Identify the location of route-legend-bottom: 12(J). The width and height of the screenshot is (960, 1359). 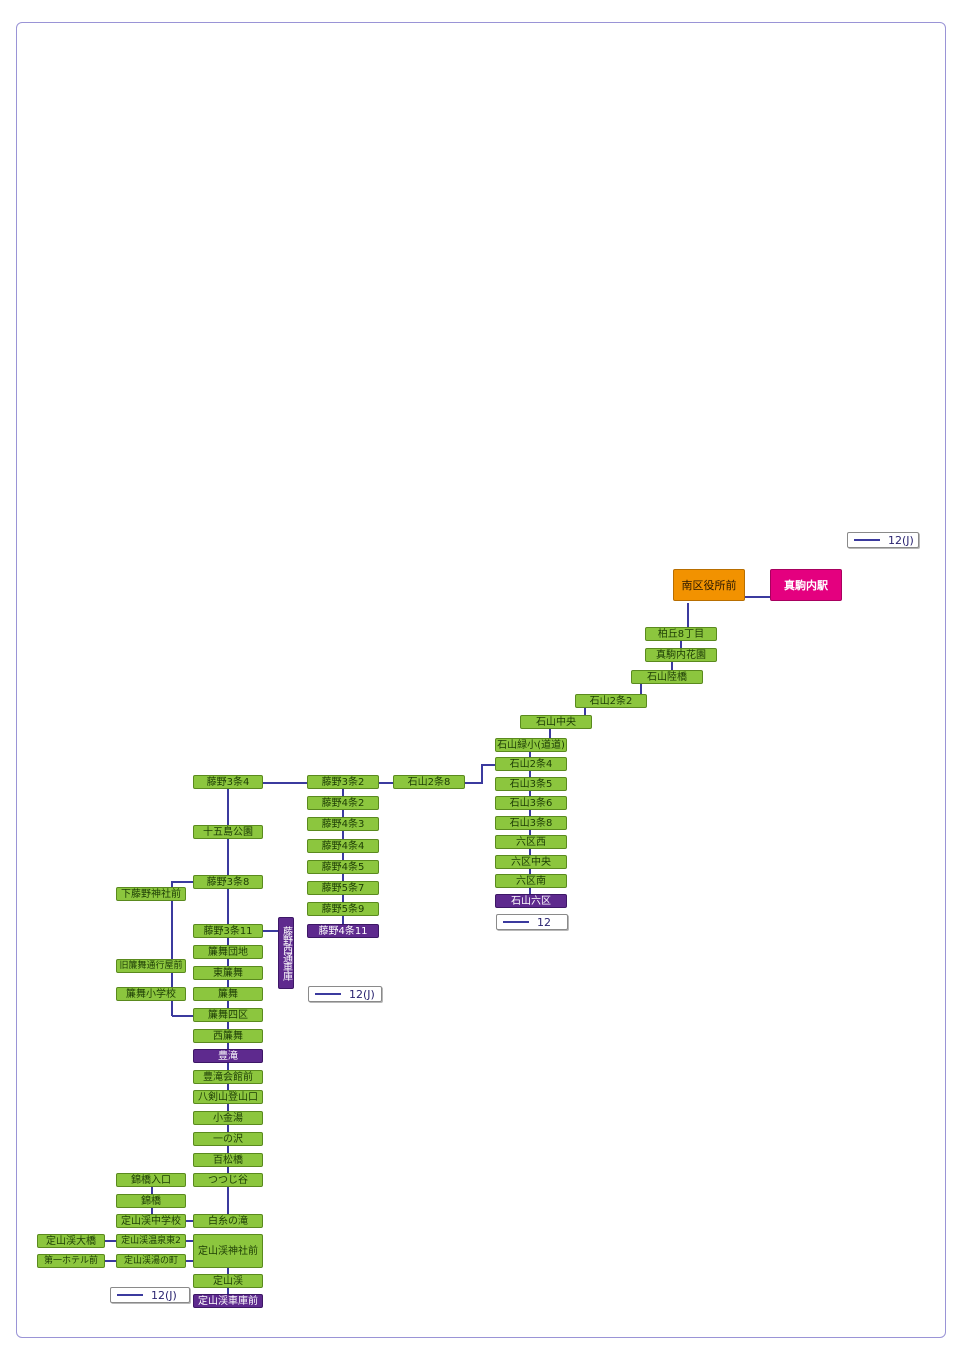
(150, 1295).